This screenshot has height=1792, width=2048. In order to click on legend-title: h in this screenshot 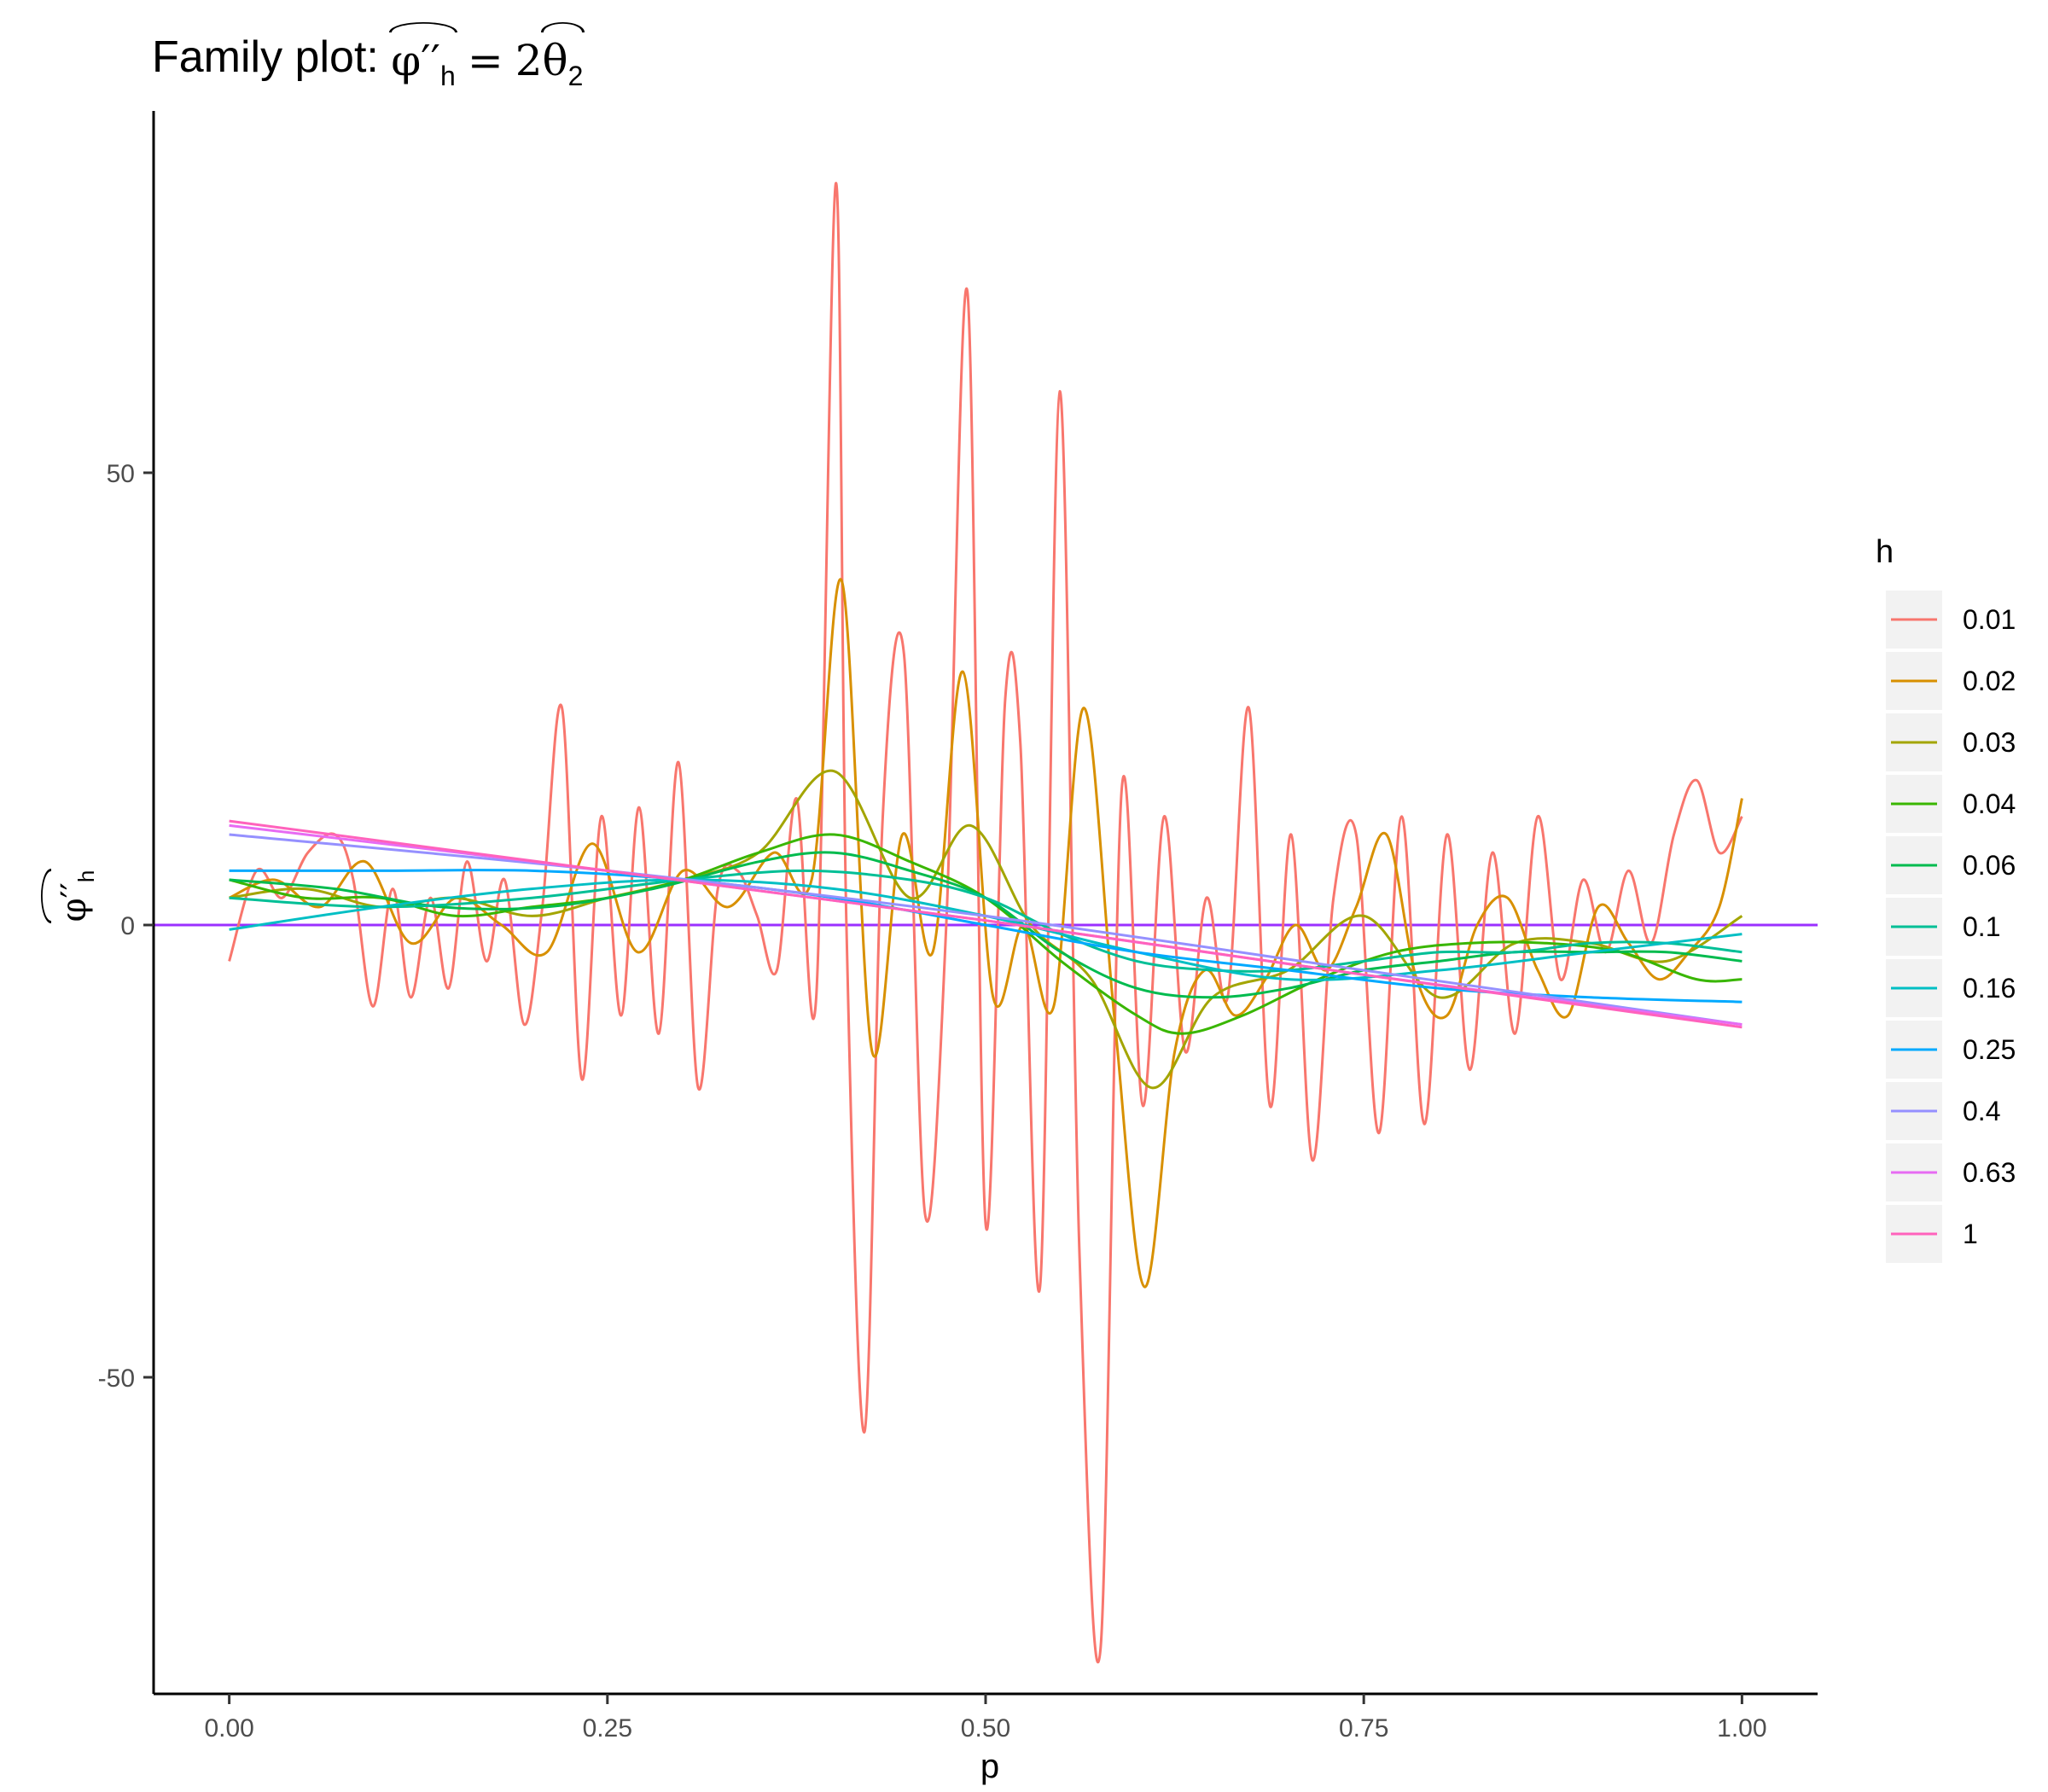, I will do `click(1885, 552)`.